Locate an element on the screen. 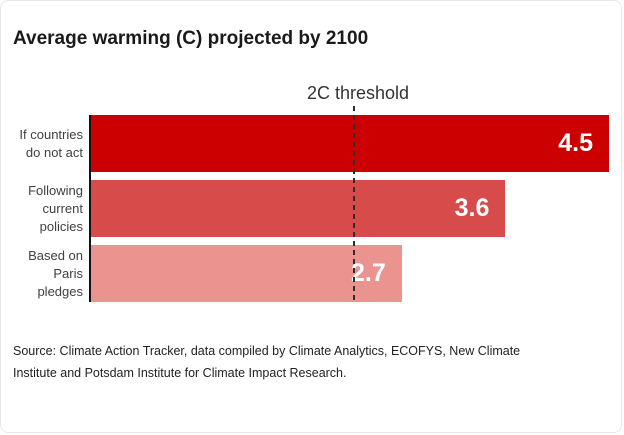 This screenshot has width=624, height=435. bar-track: 4.5 is located at coordinates (350, 143).